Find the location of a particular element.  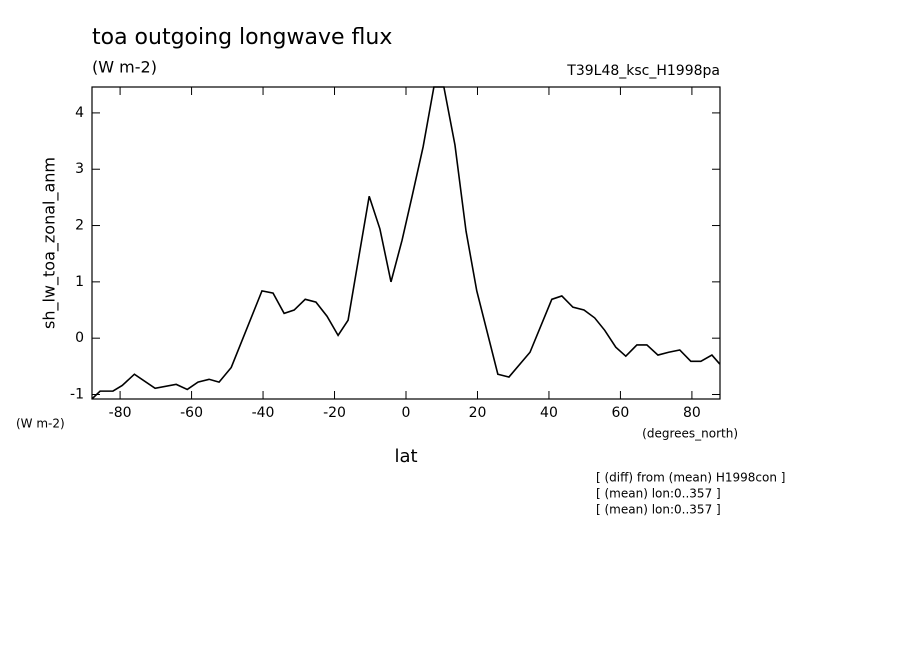

y-tick-label: 4 is located at coordinates (79, 113).